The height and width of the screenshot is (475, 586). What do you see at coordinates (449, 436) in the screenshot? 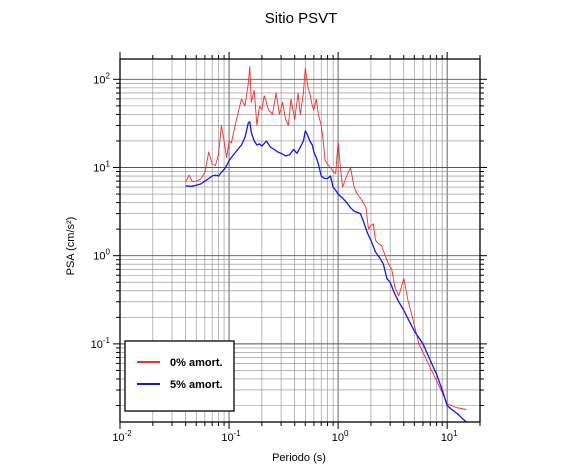
I see `x-tick-label: 10¹` at bounding box center [449, 436].